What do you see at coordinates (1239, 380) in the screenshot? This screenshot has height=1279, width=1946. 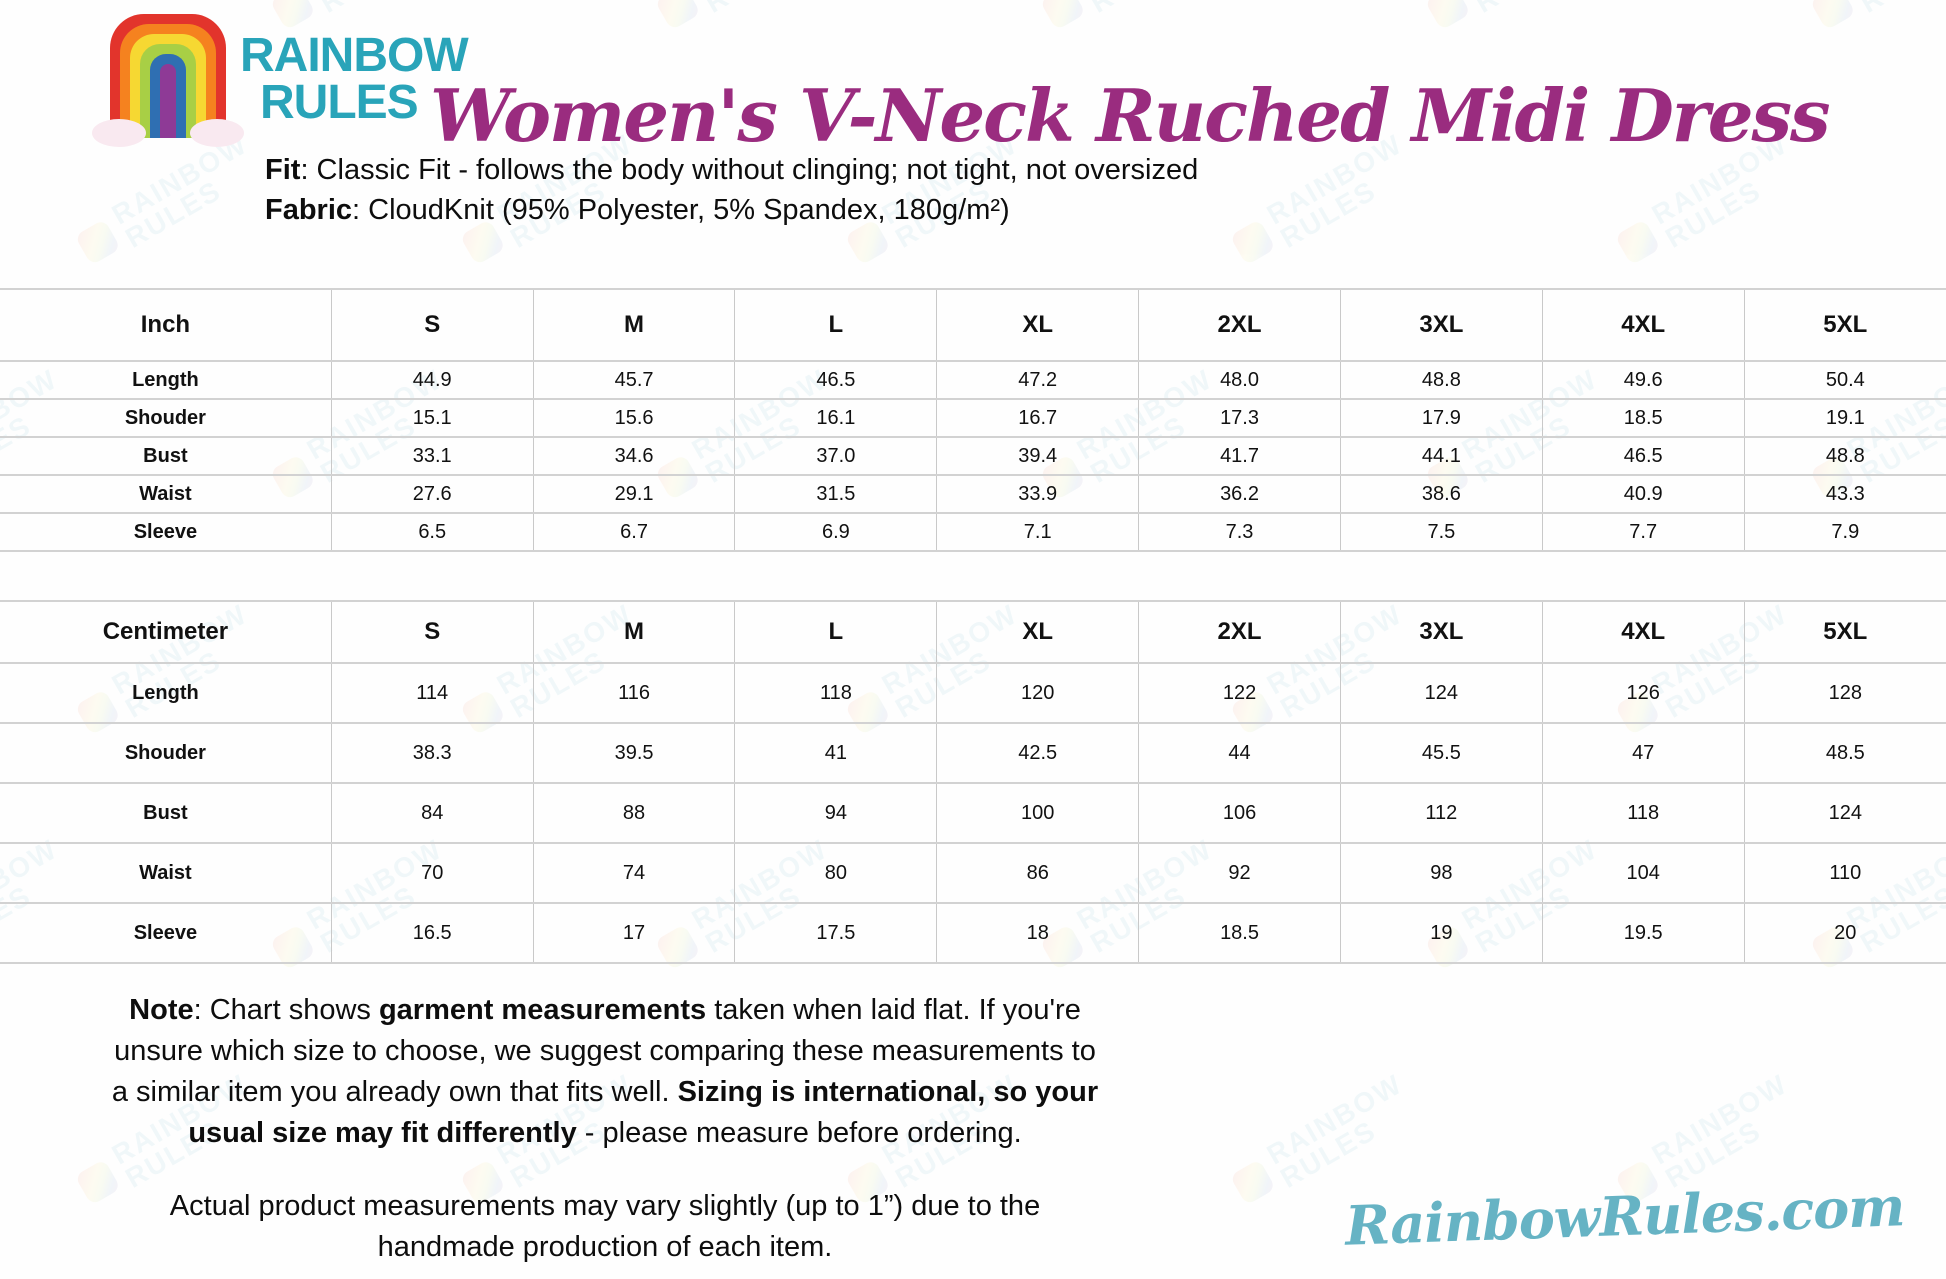 I see `measurement-value: 48.0` at bounding box center [1239, 380].